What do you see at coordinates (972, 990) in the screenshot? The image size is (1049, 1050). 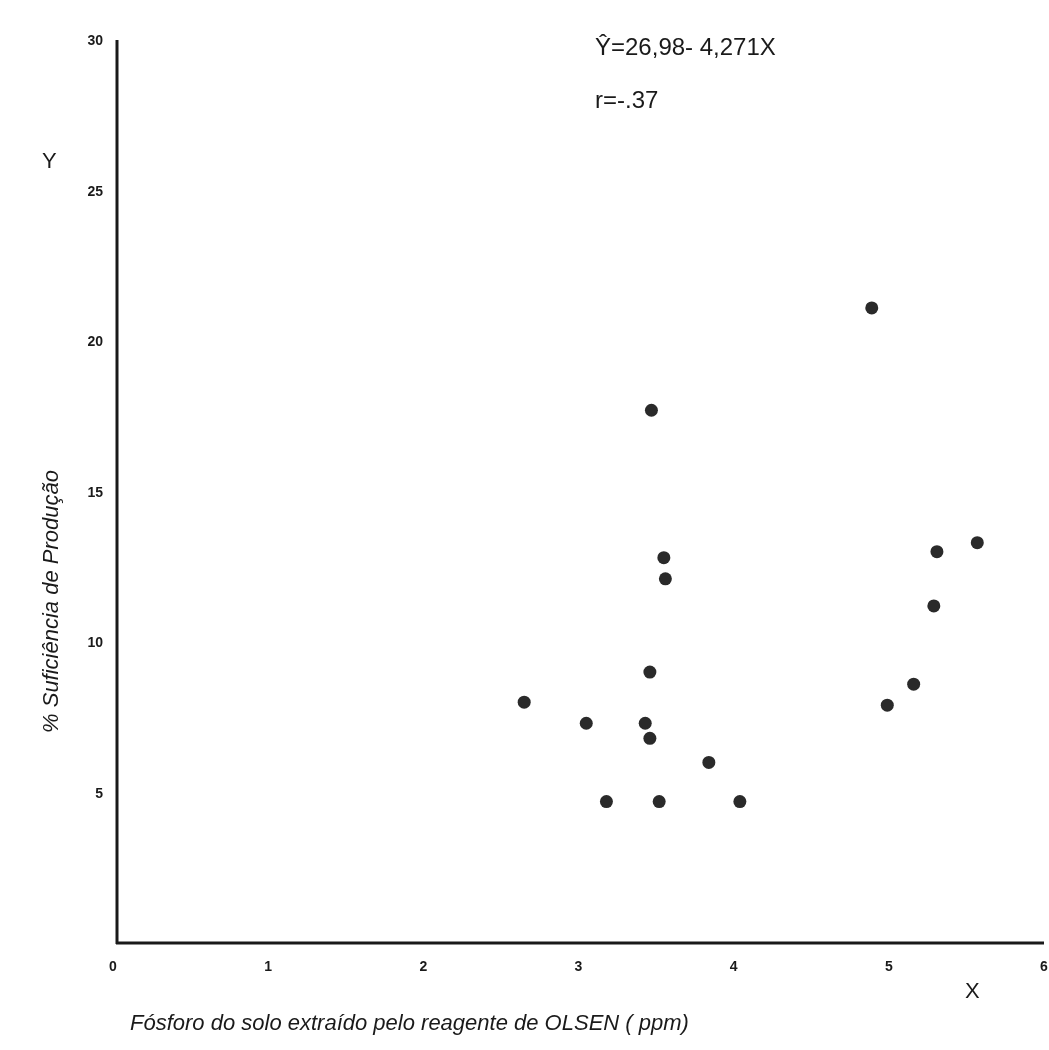 I see `text: X` at bounding box center [972, 990].